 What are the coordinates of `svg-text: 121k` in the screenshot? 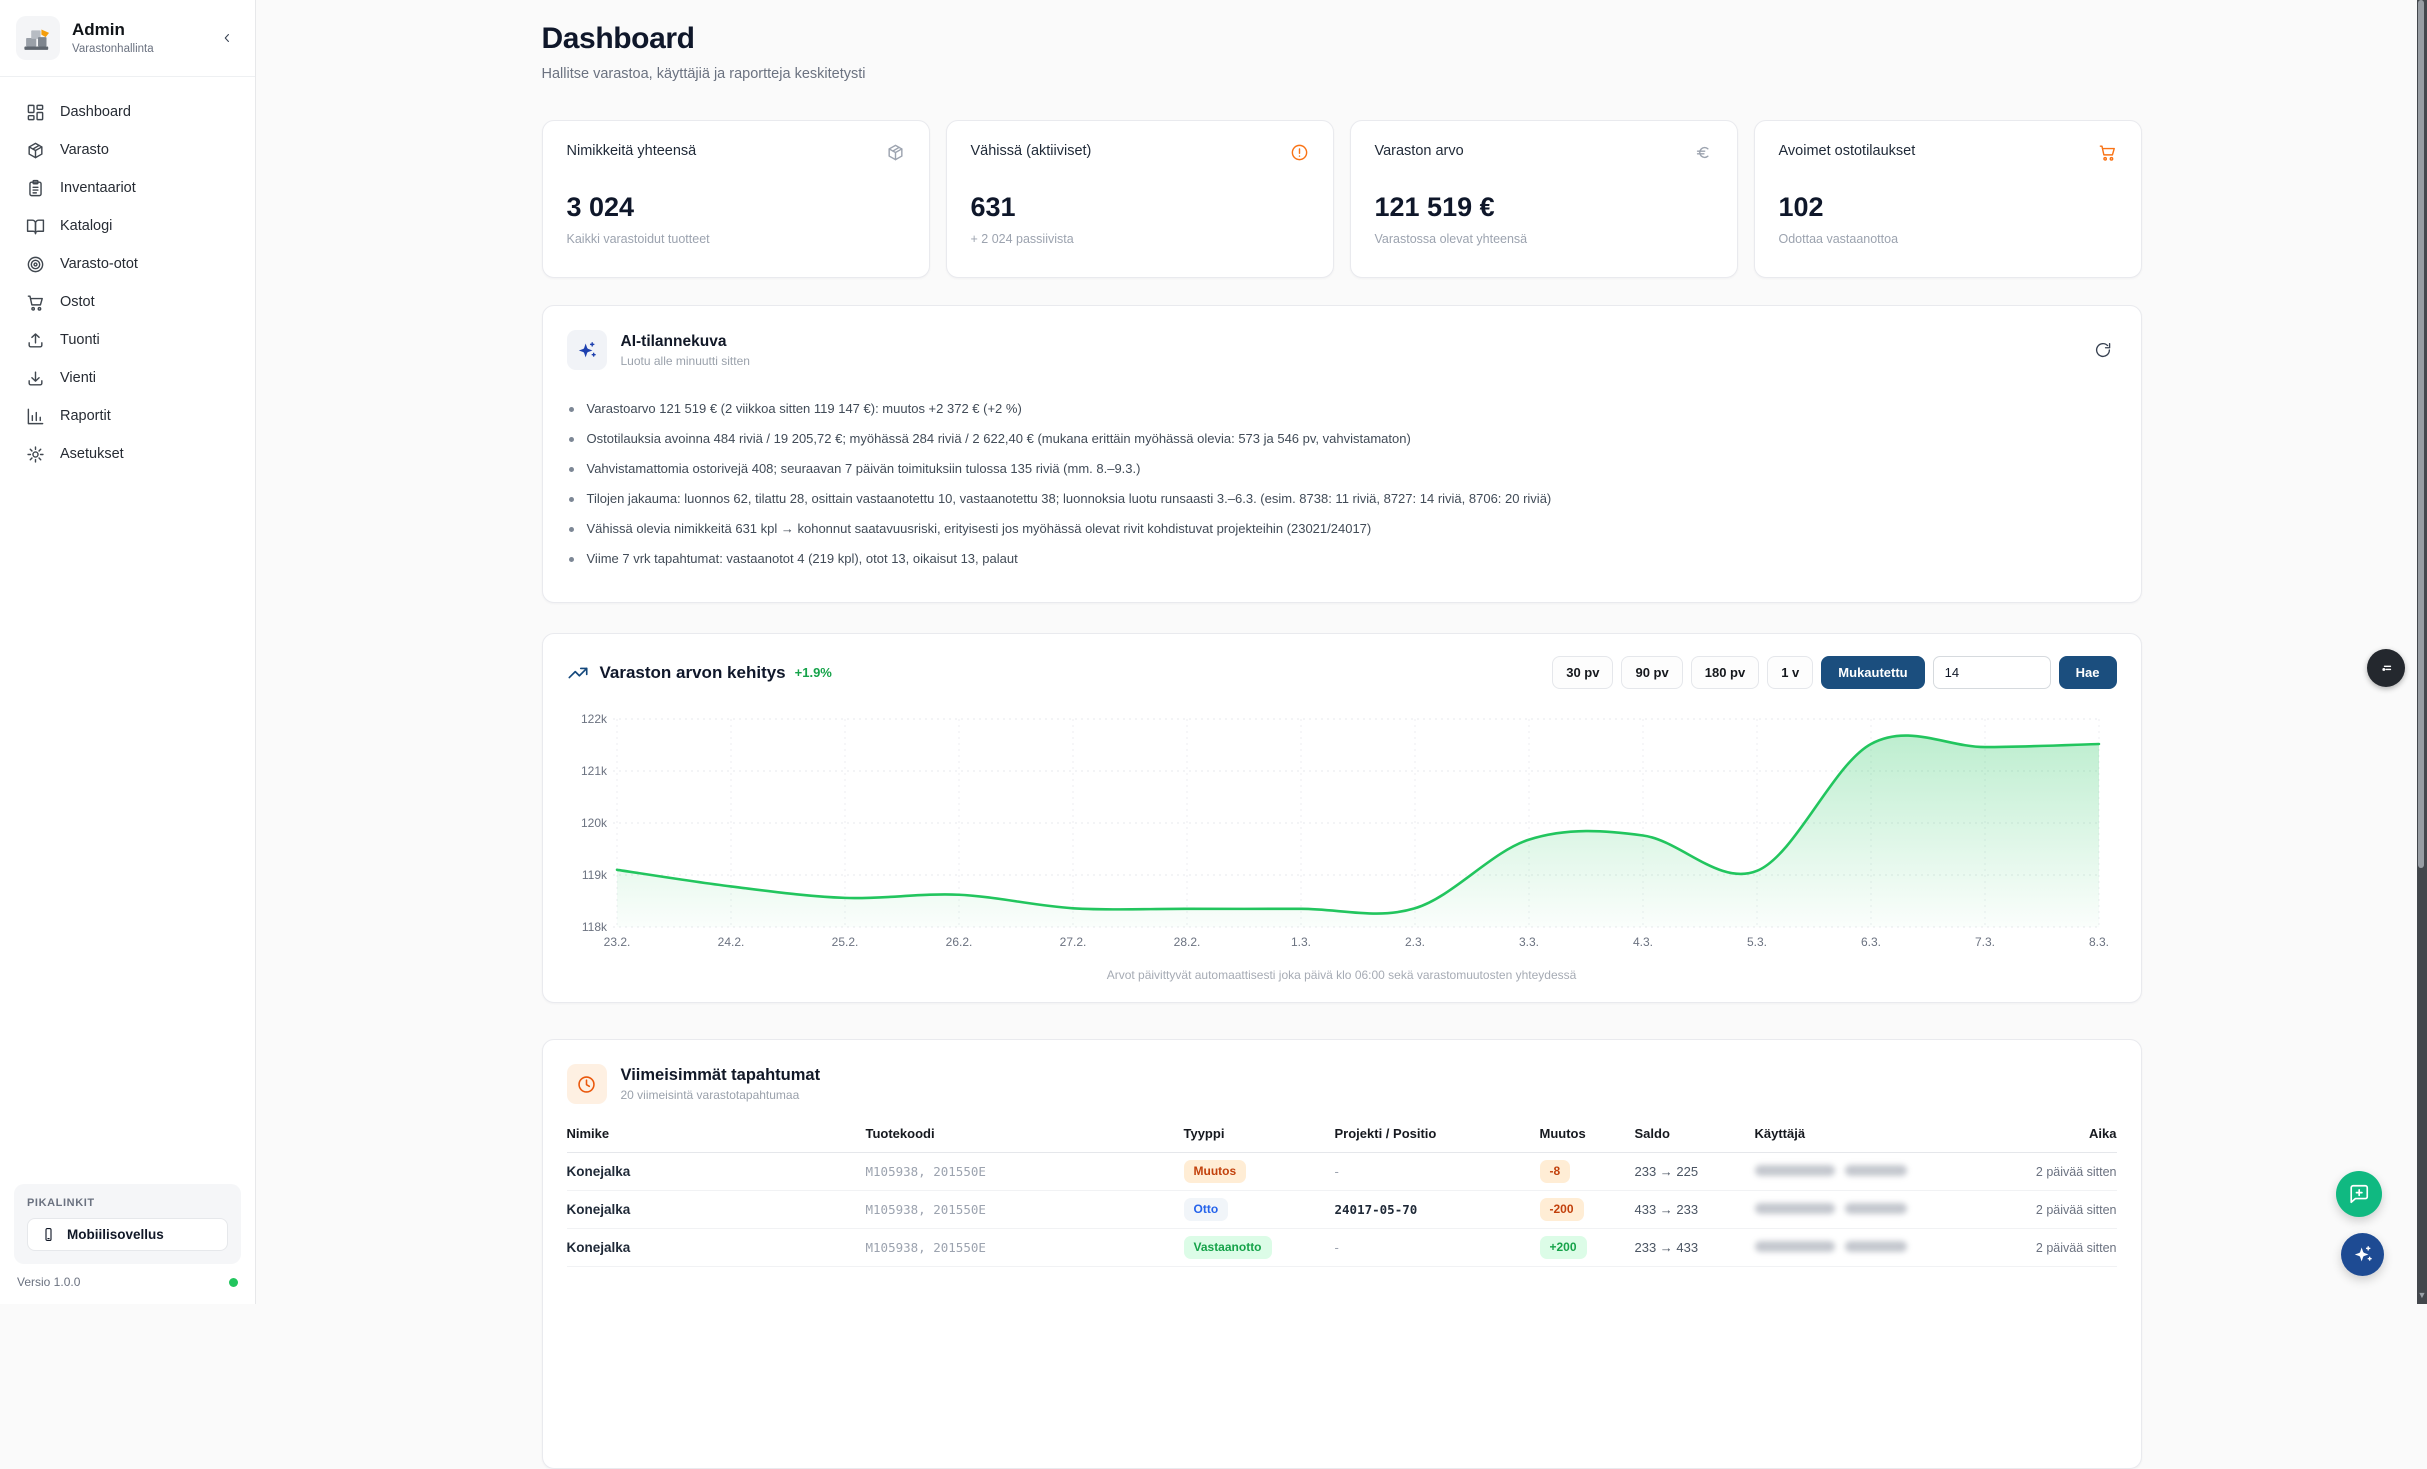 It's located at (593, 771).